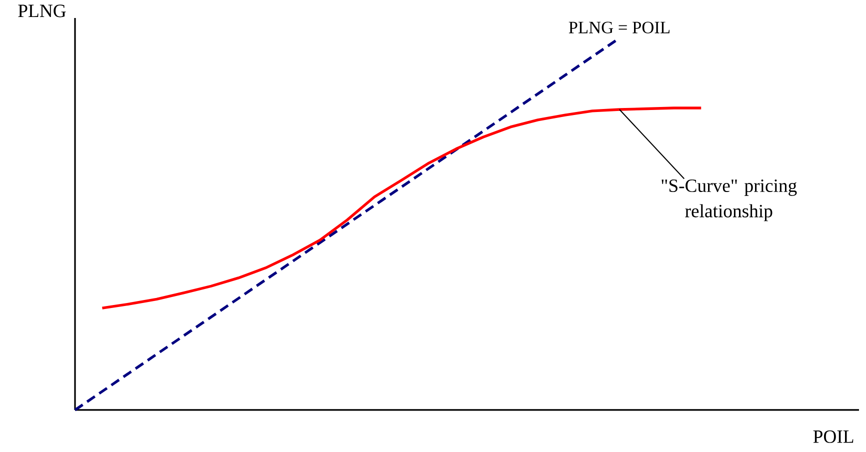  Describe the element at coordinates (729, 201) in the screenshot. I see `annotation: "S-Curve" pricing relationship` at that location.